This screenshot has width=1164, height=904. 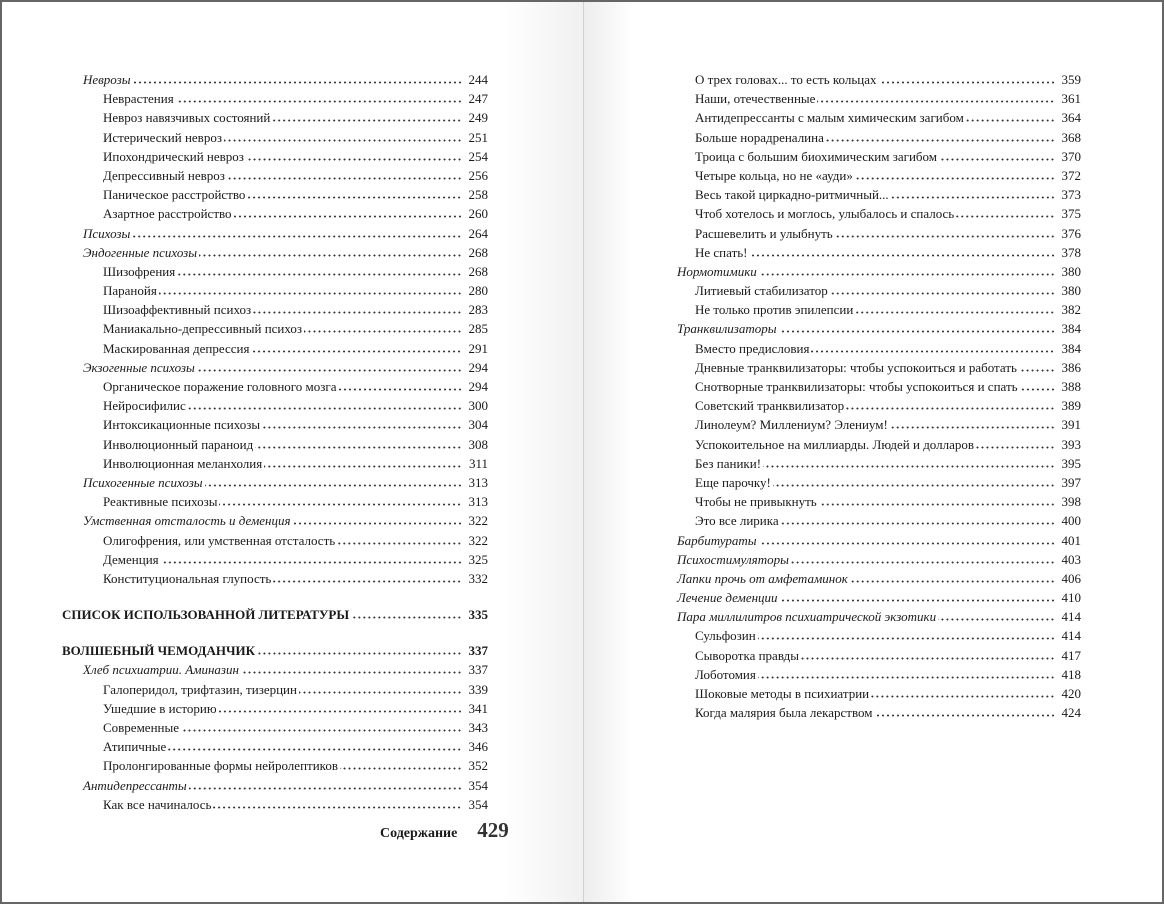 I want to click on toc-entry-page: 256, so click(x=478, y=175).